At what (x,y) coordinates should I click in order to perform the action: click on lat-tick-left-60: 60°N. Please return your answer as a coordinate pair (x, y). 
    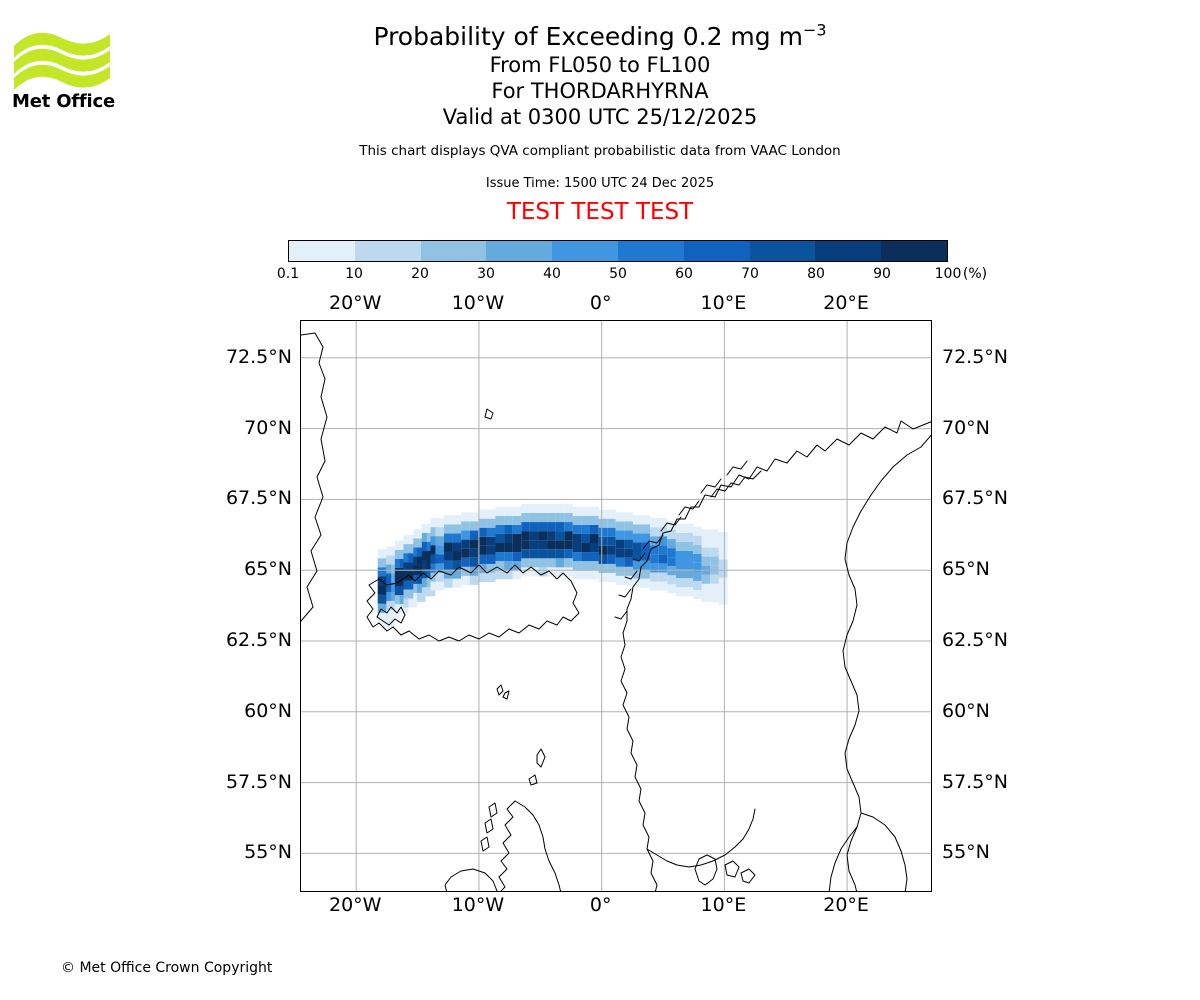
    Looking at the image, I should click on (268, 710).